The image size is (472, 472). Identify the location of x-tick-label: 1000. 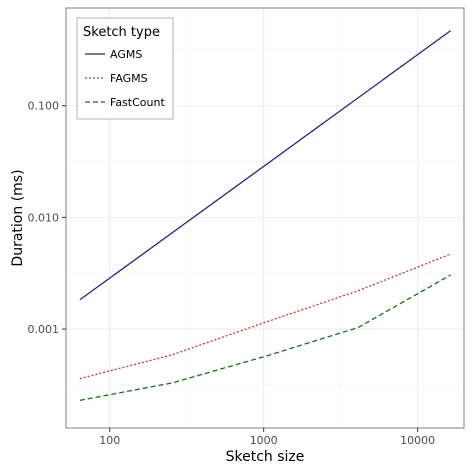
(264, 440).